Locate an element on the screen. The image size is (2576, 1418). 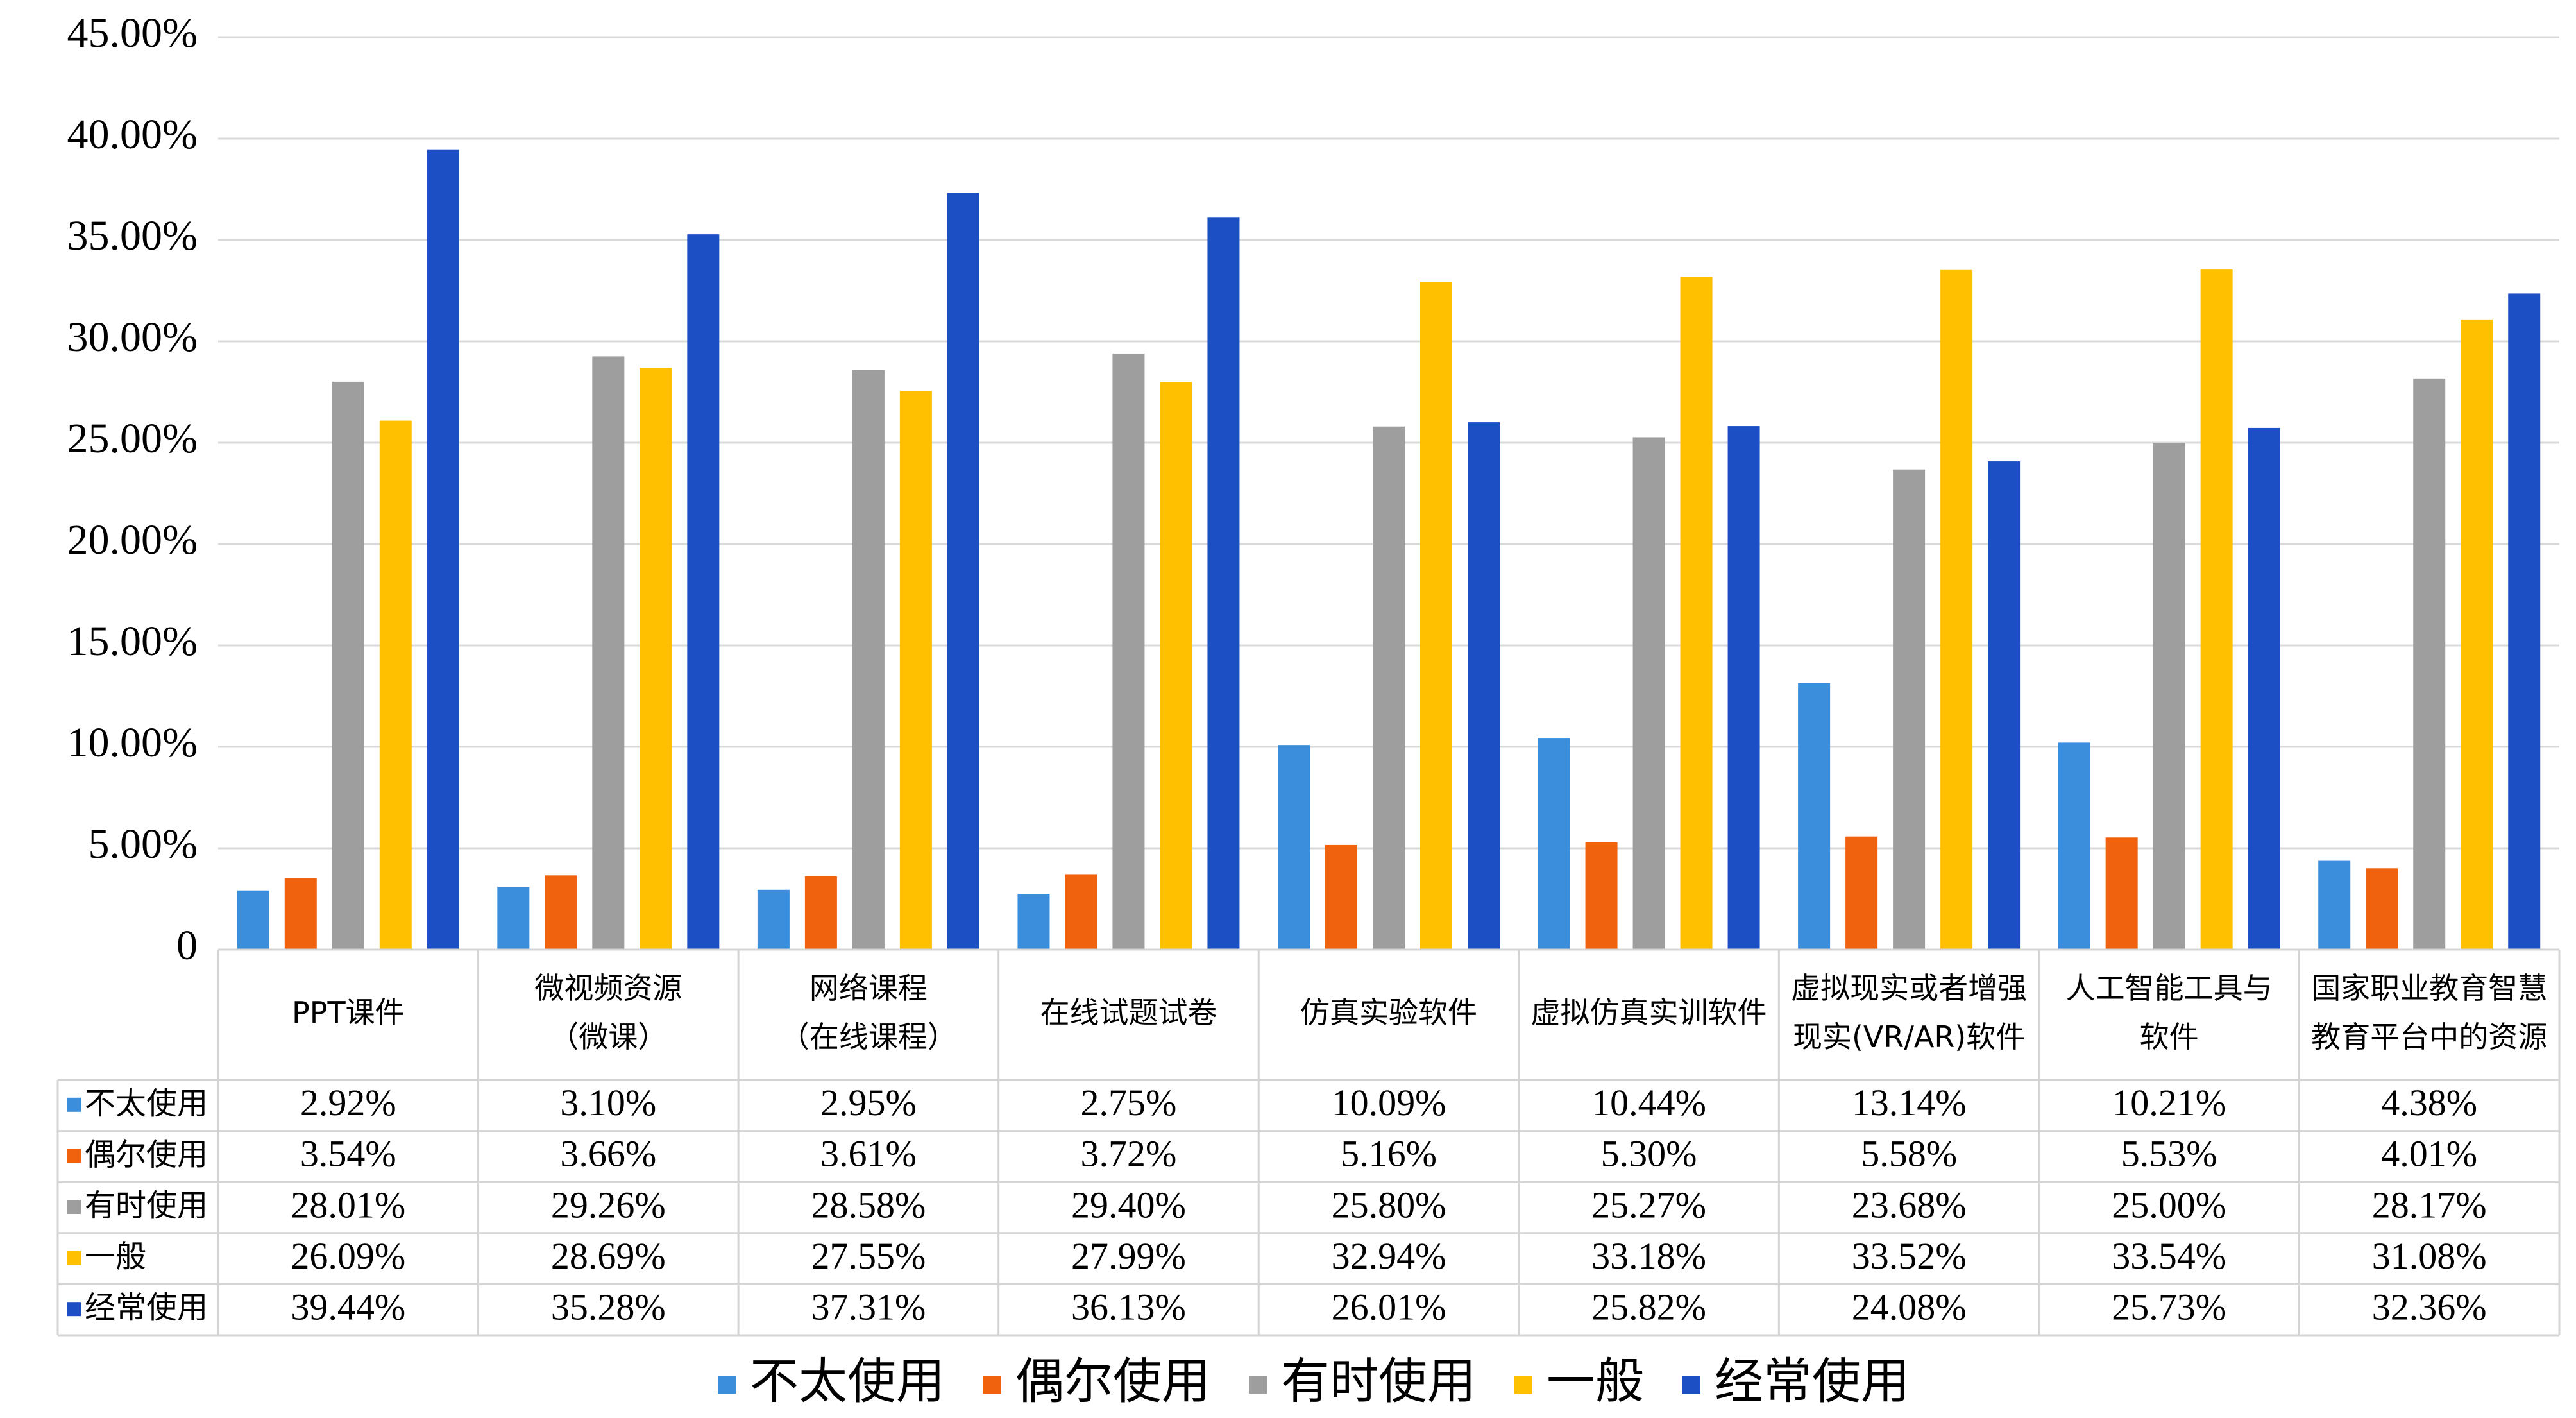
data-label: 28.01% is located at coordinates (348, 1205).